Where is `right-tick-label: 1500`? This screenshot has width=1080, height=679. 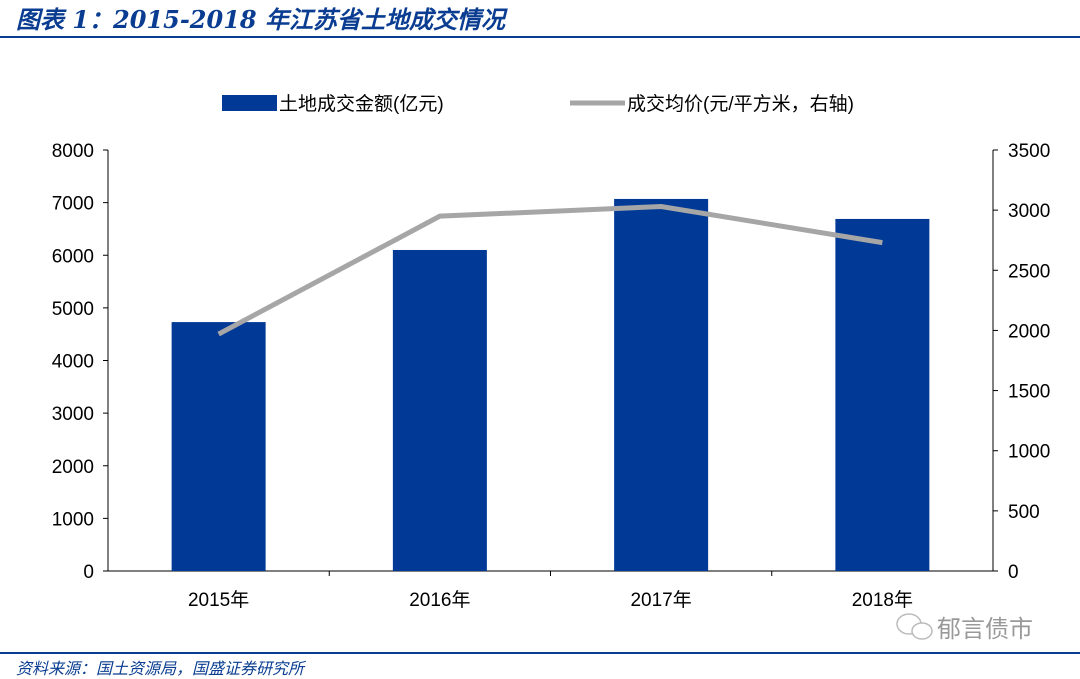 right-tick-label: 1500 is located at coordinates (1029, 392).